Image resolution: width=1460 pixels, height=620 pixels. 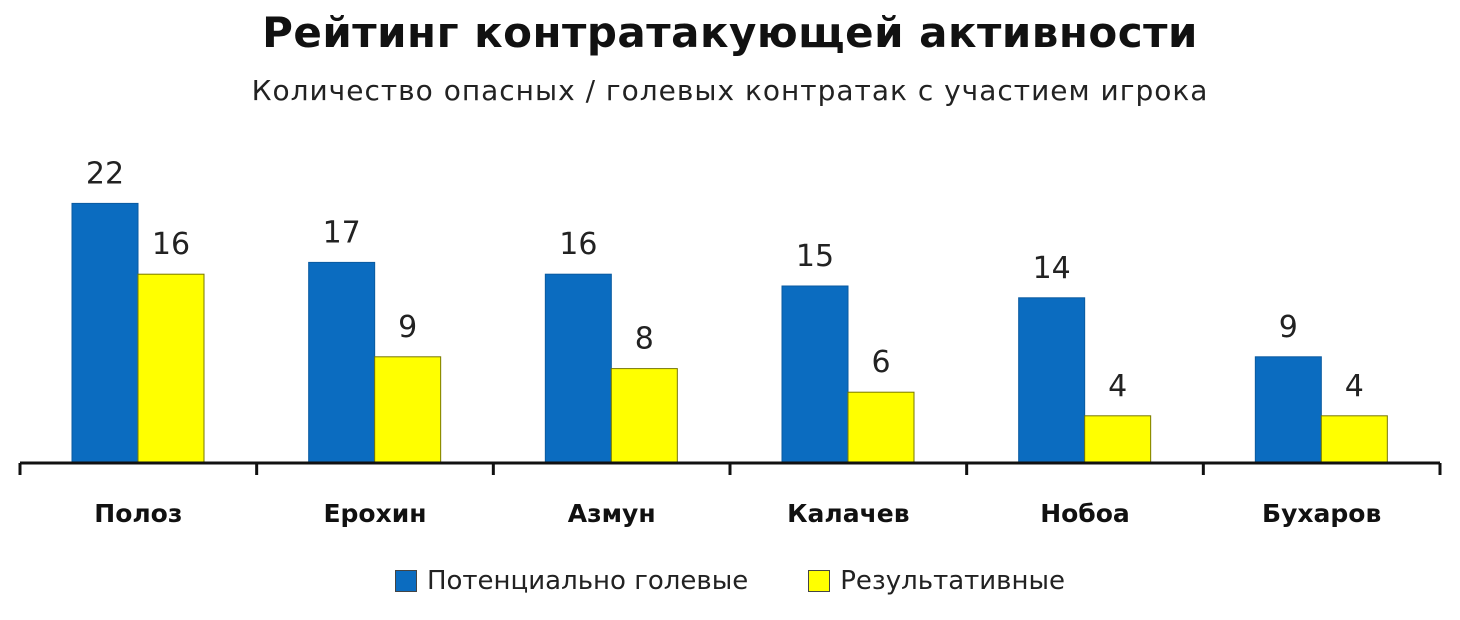 I want to click on legend-item-potential: Потенциально голевые, so click(x=571, y=581).